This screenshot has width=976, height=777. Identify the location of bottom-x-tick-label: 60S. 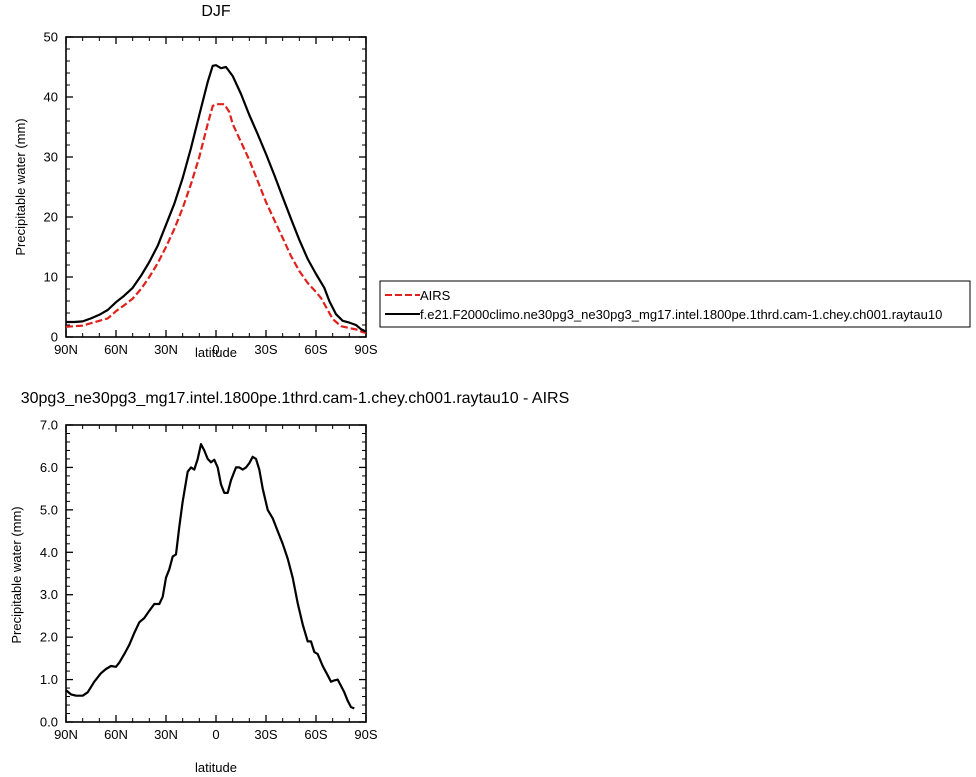
(315, 734).